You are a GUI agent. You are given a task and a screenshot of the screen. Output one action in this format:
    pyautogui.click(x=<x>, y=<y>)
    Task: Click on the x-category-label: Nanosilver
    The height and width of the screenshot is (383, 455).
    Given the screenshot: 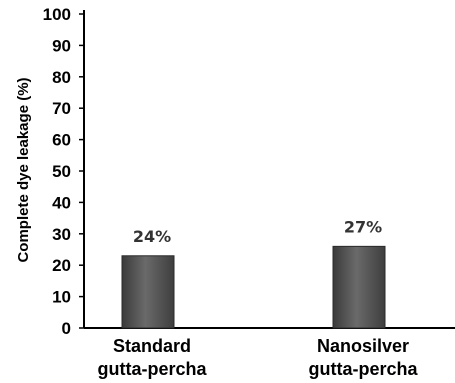 What is the action you would take?
    pyautogui.click(x=363, y=346)
    